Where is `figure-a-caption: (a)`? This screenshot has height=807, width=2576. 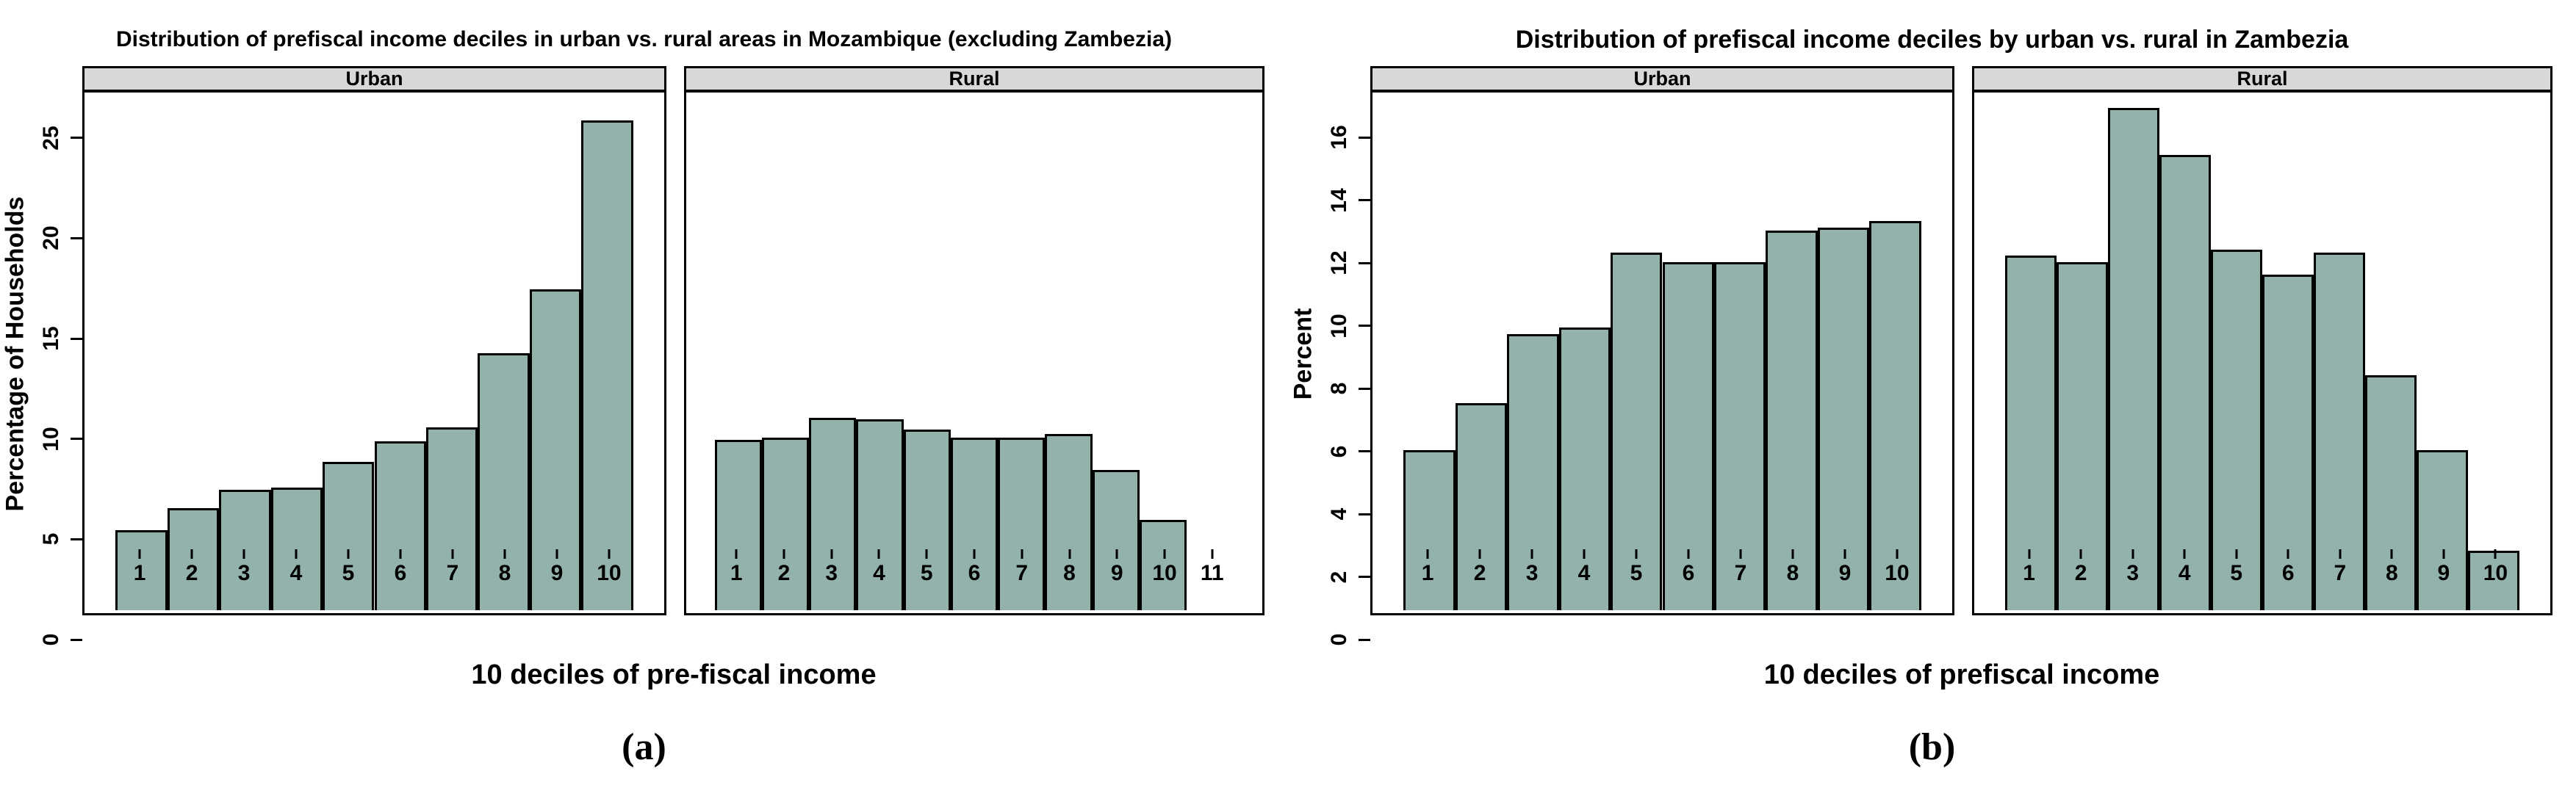
figure-a-caption: (a) is located at coordinates (644, 747).